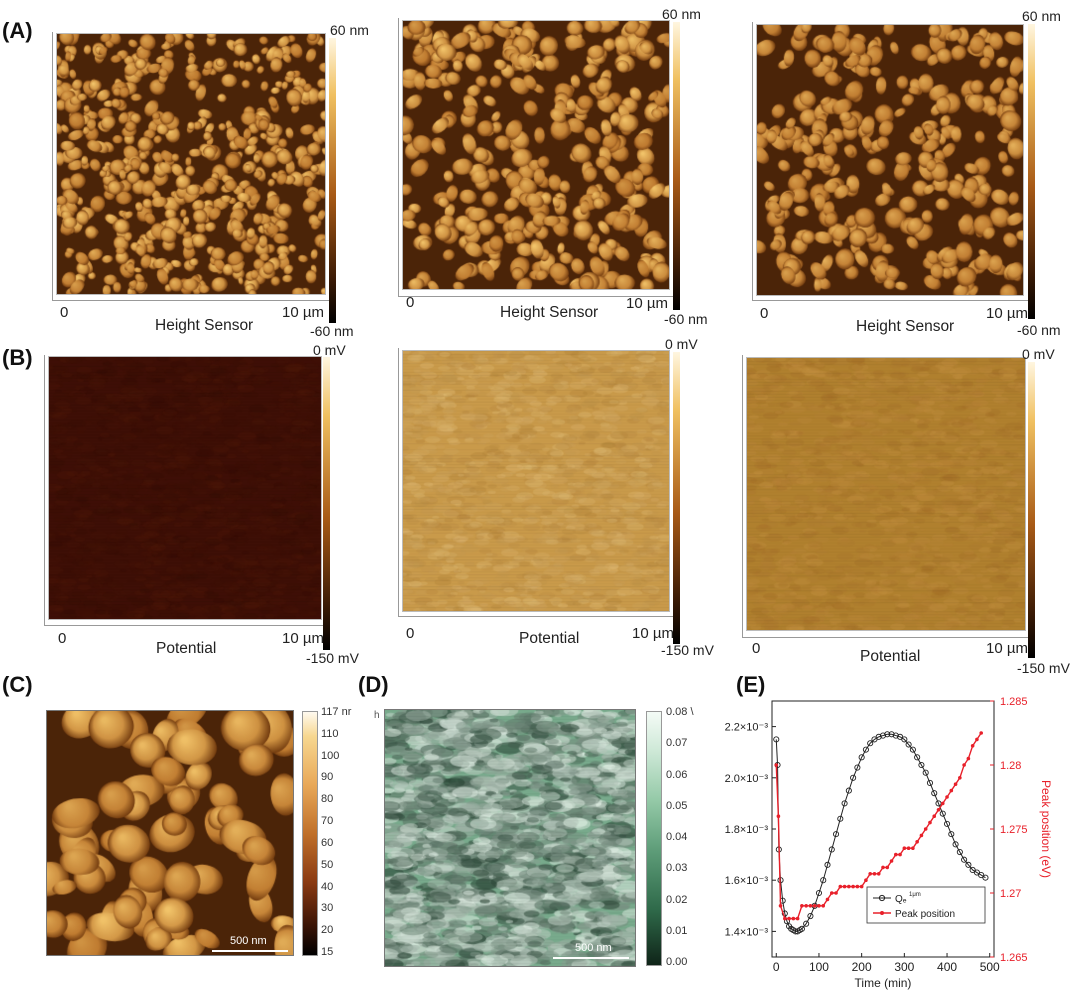 The image size is (1080, 999). What do you see at coordinates (327, 864) in the screenshot?
I see `colorbar-c-tick: 50` at bounding box center [327, 864].